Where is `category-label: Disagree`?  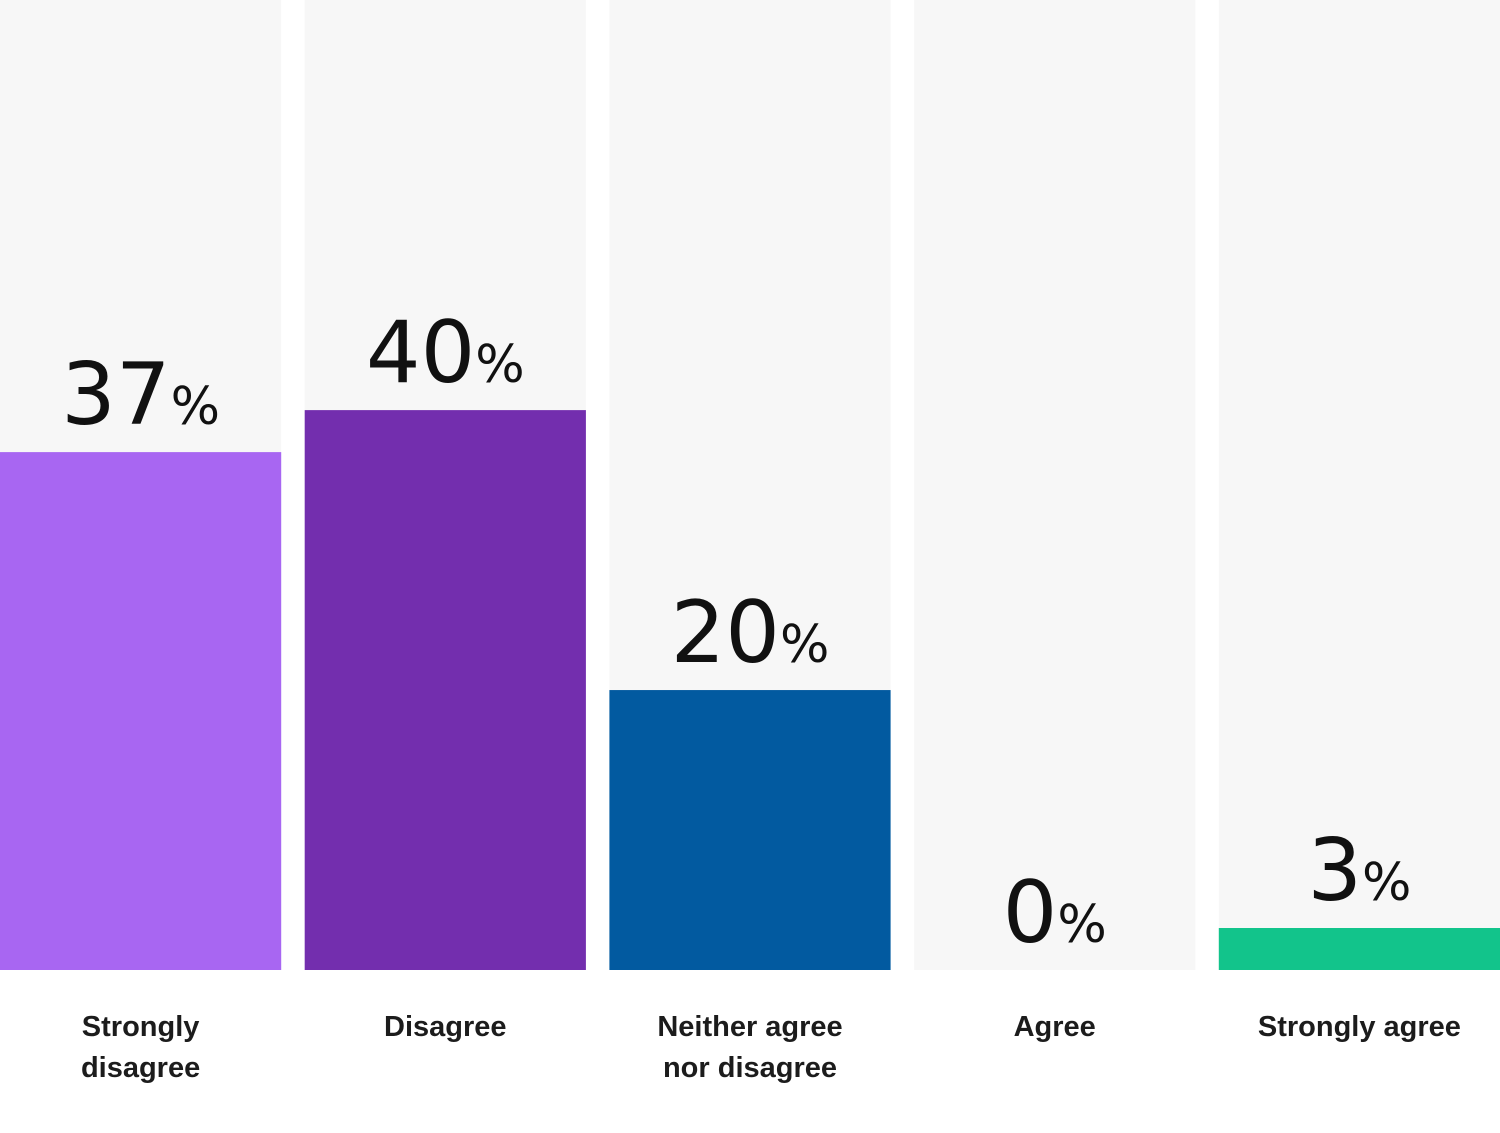 category-label: Disagree is located at coordinates (445, 1027).